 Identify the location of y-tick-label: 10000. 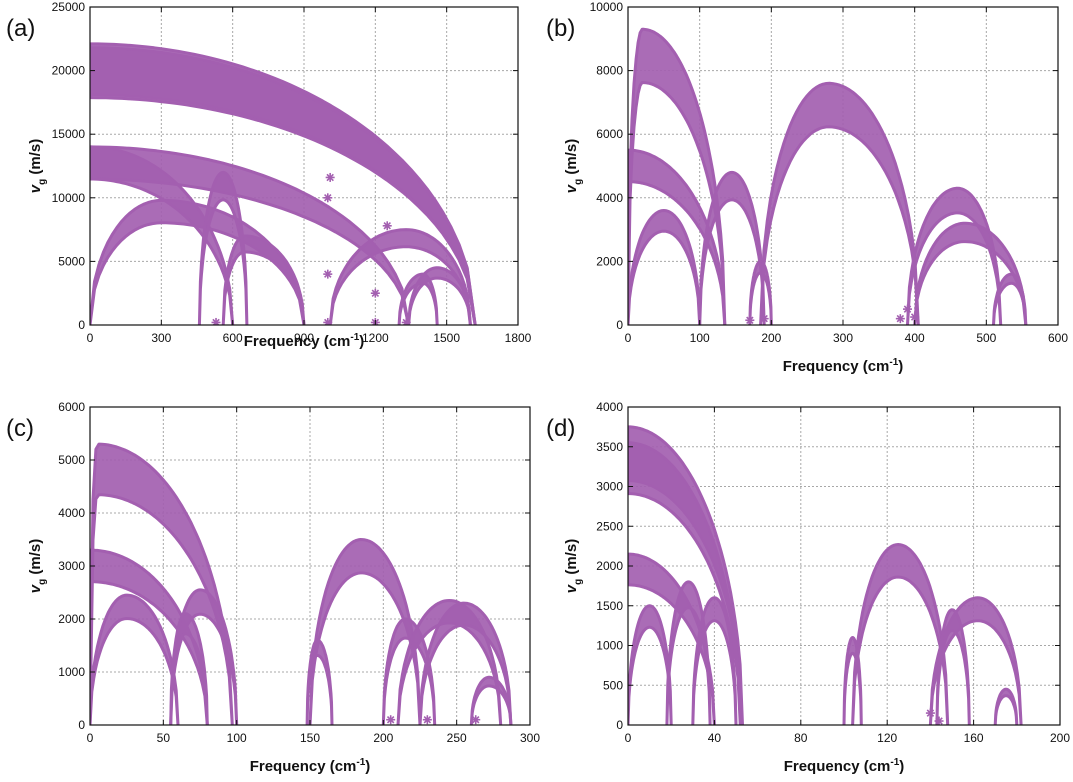
(69, 198).